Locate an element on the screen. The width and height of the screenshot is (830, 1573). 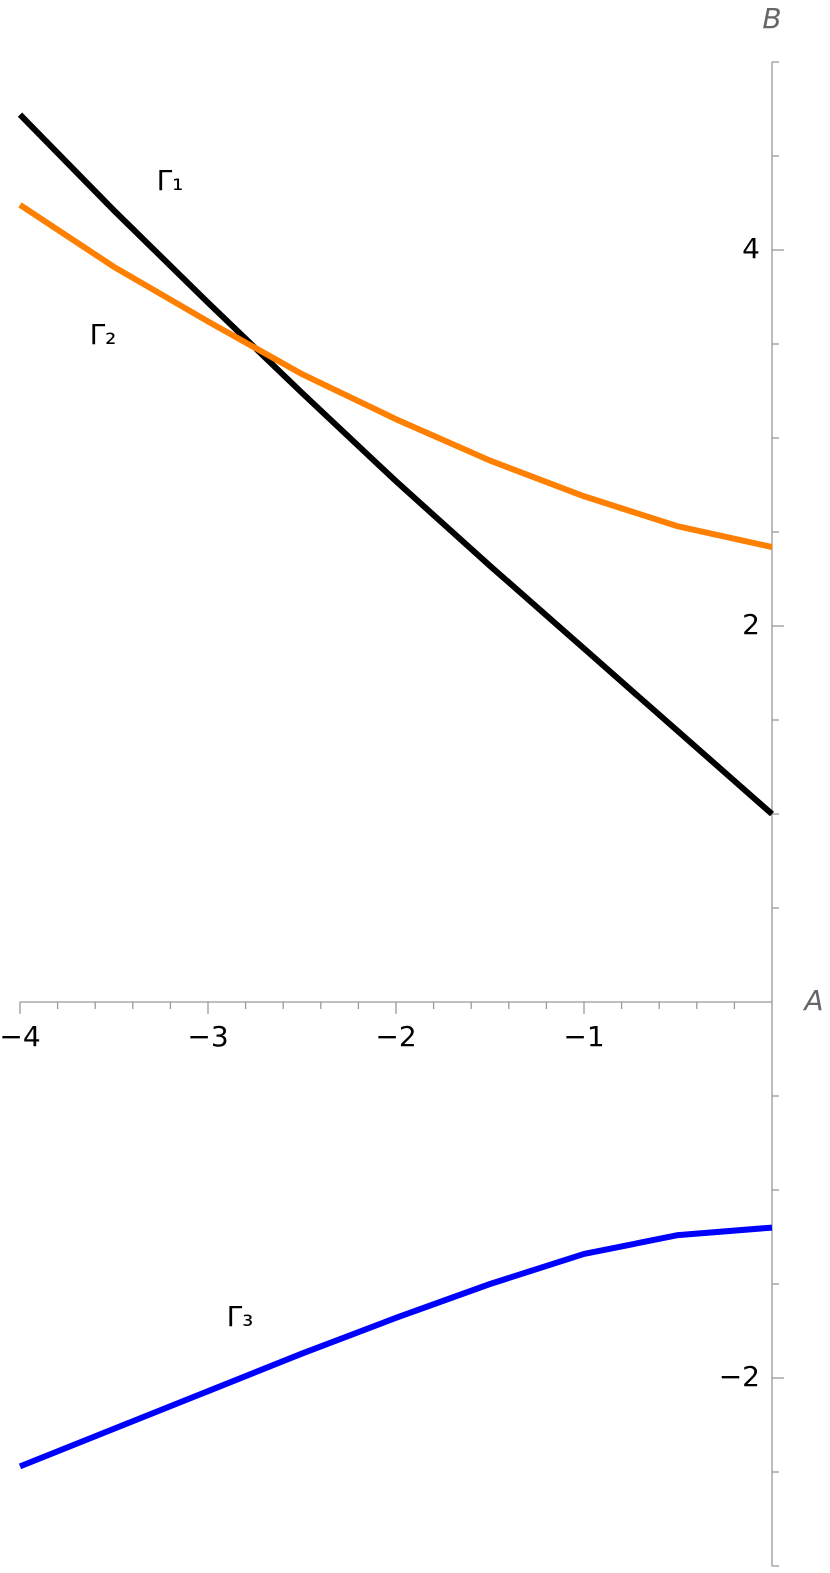
x-tick-label: −4 is located at coordinates (20, 1036).